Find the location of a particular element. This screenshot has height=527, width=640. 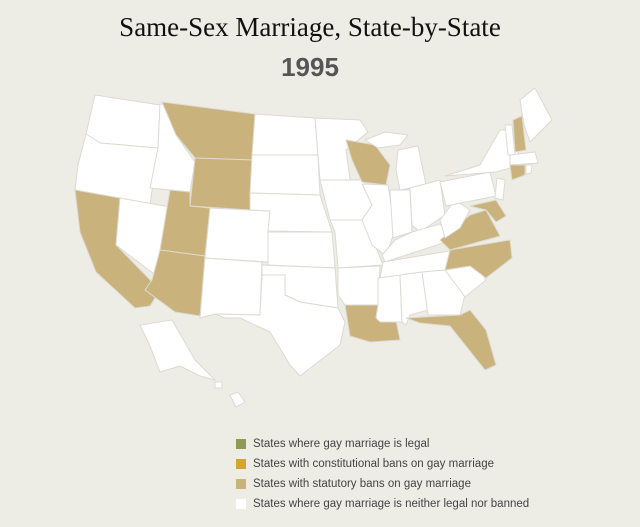

title: Same-Sex Marriage, State-by-State is located at coordinates (310, 27).